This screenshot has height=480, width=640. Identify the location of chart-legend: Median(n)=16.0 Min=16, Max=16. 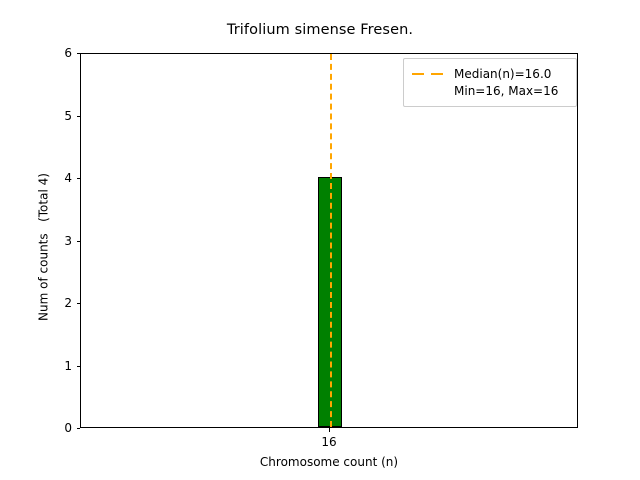
(490, 82).